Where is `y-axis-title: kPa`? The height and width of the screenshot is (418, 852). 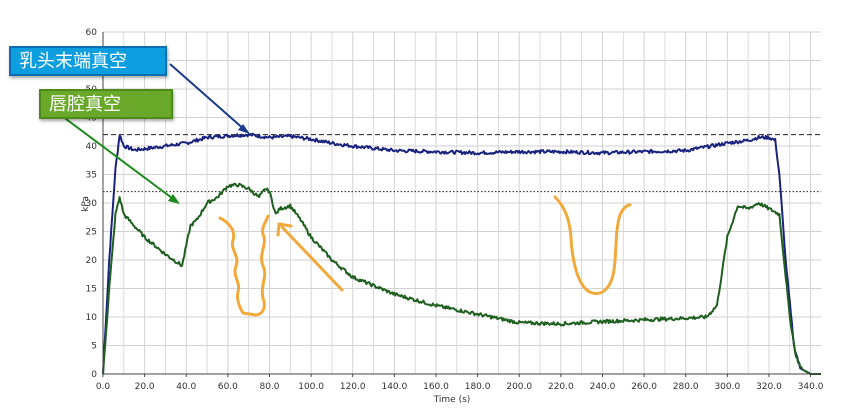 y-axis-title: kPa is located at coordinates (86, 204).